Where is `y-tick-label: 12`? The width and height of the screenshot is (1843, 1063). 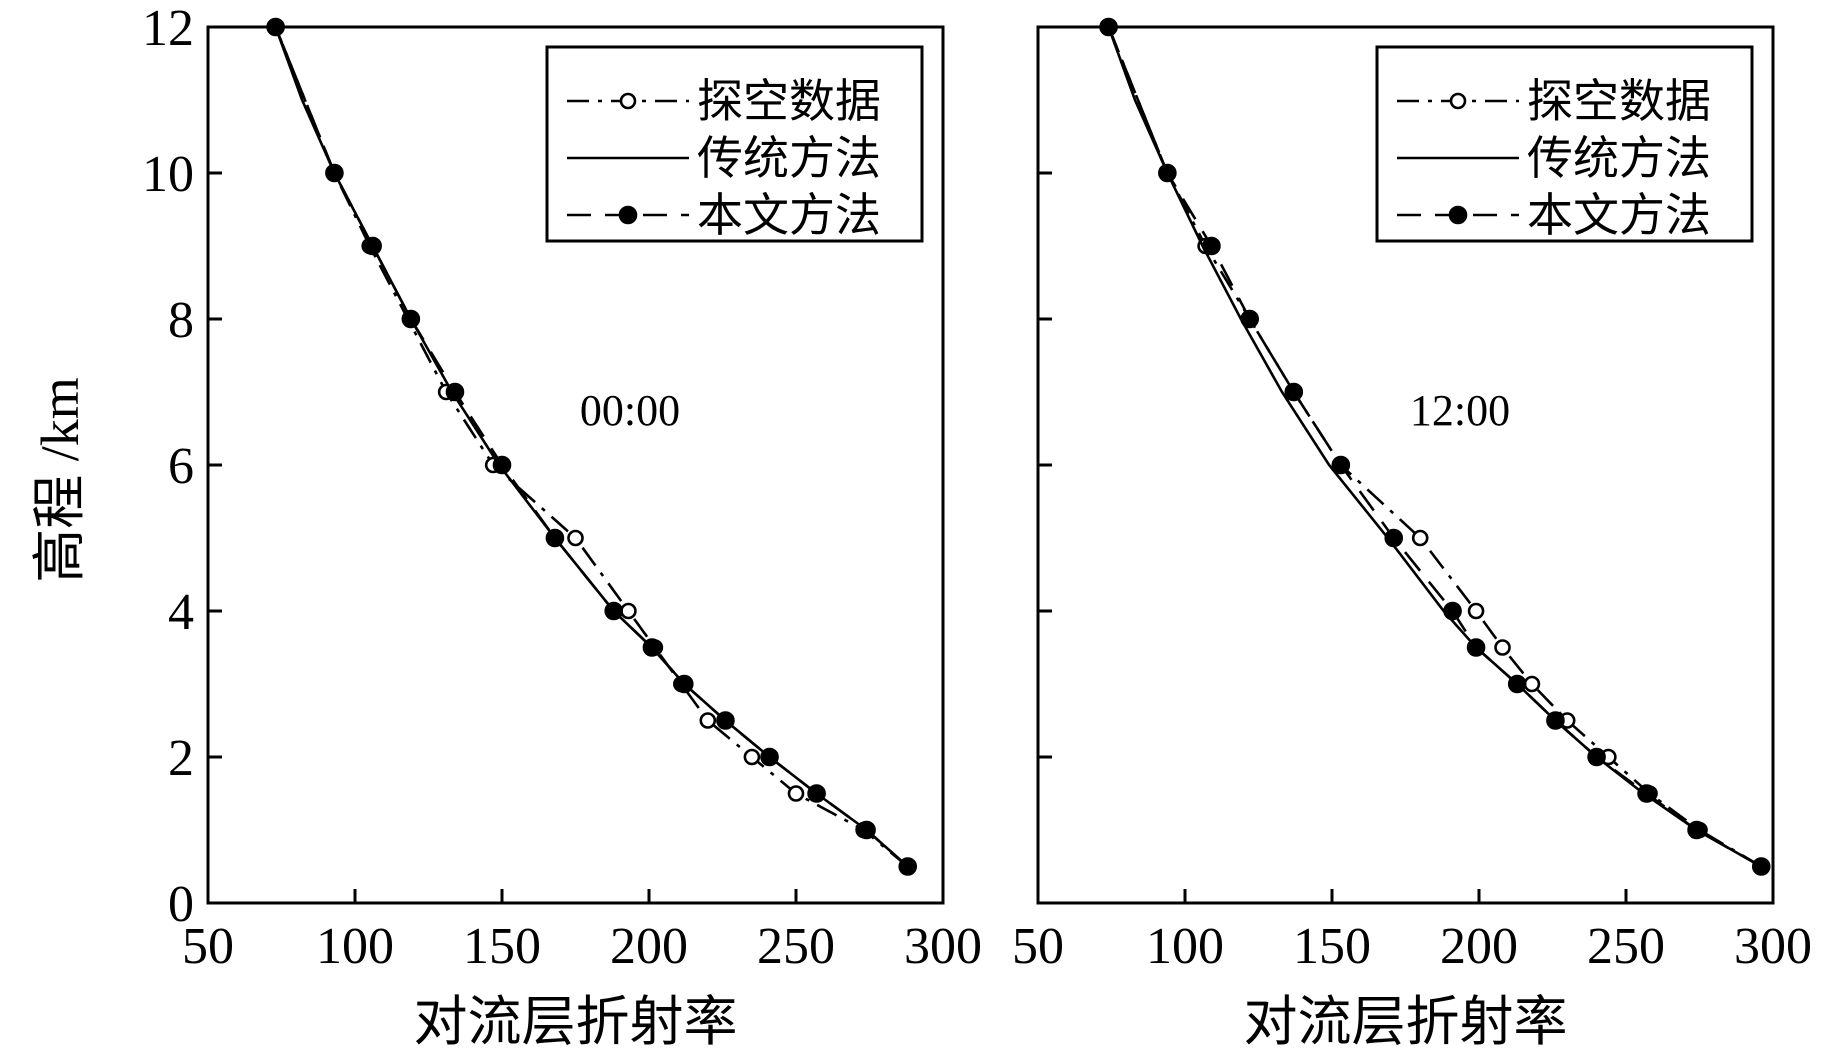 y-tick-label: 12 is located at coordinates (168, 28).